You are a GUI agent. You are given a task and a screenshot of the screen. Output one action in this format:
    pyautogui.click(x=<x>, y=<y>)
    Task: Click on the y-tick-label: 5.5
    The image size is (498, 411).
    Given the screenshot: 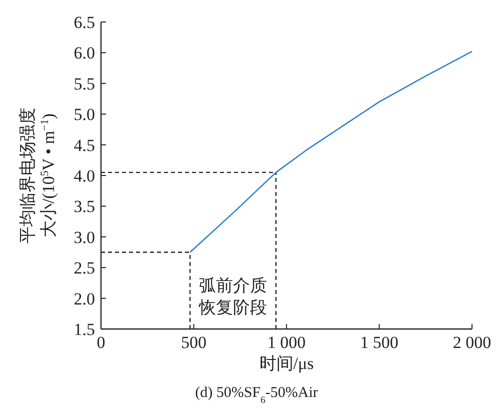 What is the action you would take?
    pyautogui.click(x=84, y=84)
    